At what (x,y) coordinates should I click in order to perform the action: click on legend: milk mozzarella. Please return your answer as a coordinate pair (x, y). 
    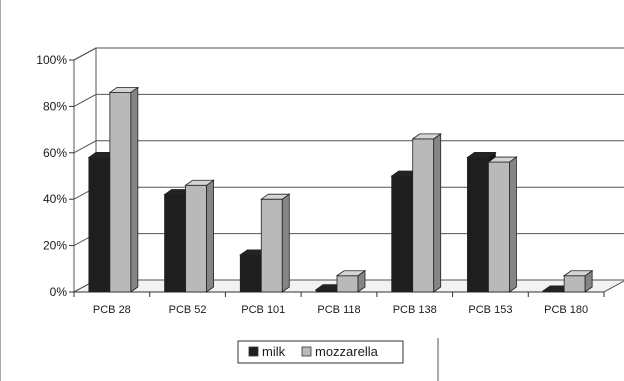
    Looking at the image, I should click on (320, 352).